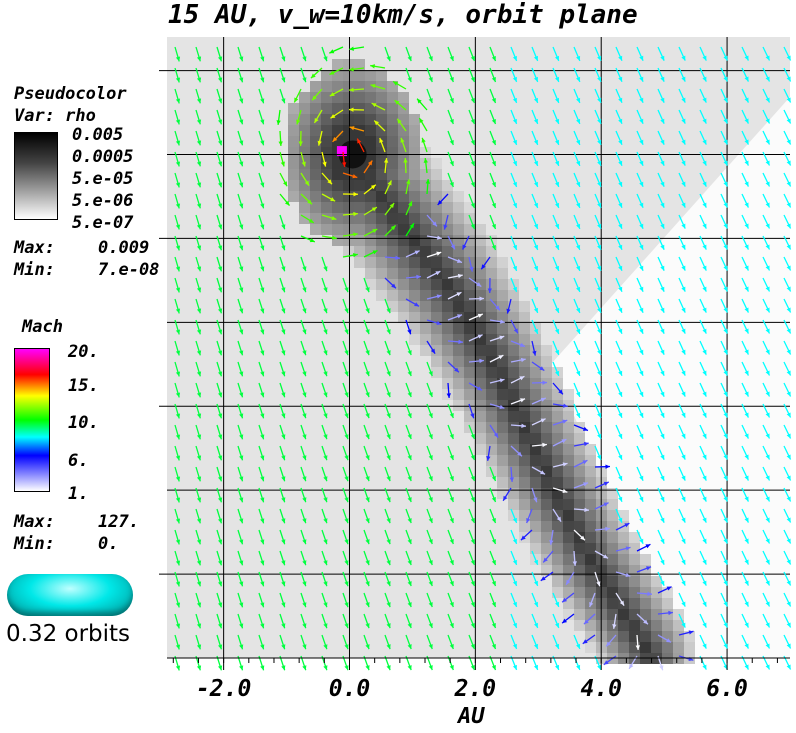  What do you see at coordinates (98, 135) in the screenshot?
I see `rho-label-1: 0.005` at bounding box center [98, 135].